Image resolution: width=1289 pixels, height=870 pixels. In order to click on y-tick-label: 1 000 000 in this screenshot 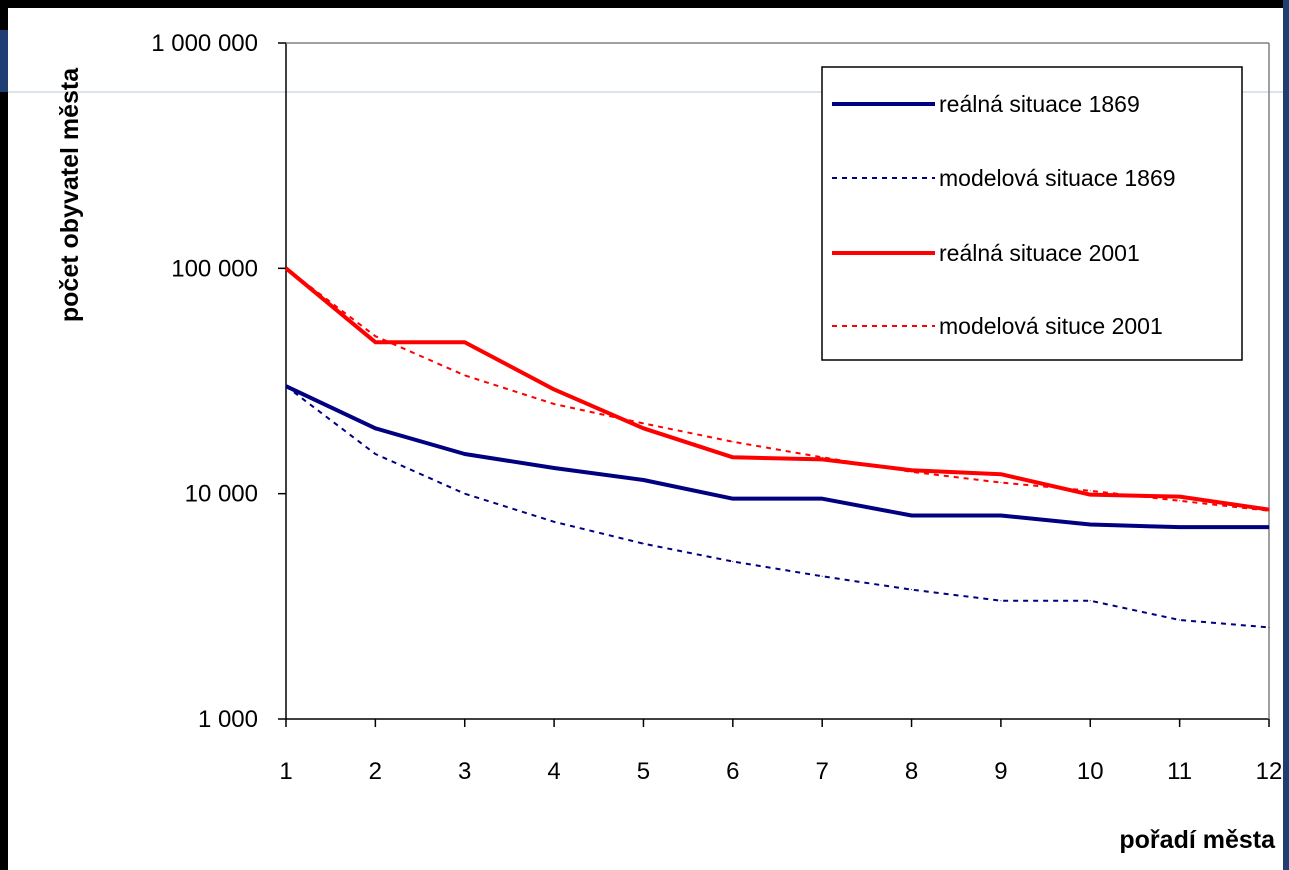, I will do `click(204, 43)`.